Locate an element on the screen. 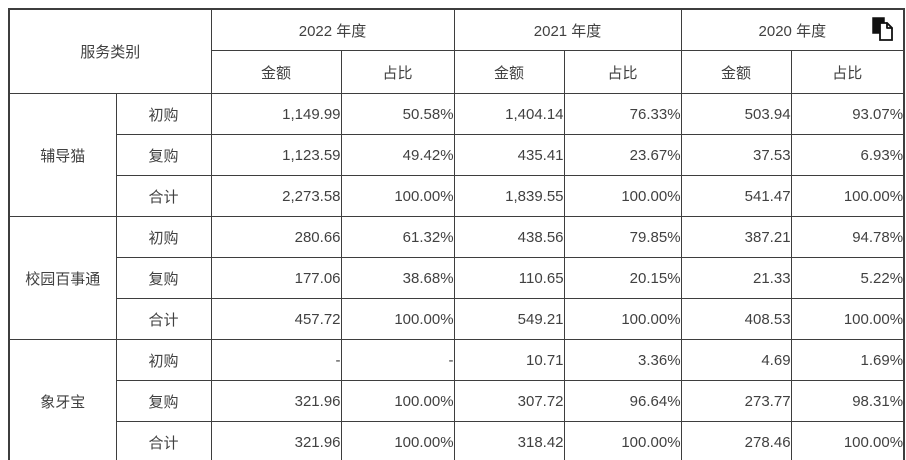 This screenshot has width=906, height=460. ratio-header-2022: 占比 is located at coordinates (397, 72).